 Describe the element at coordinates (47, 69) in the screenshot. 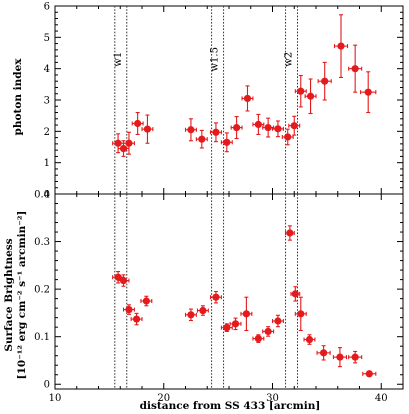

I see `y-tick-label: 4` at that location.